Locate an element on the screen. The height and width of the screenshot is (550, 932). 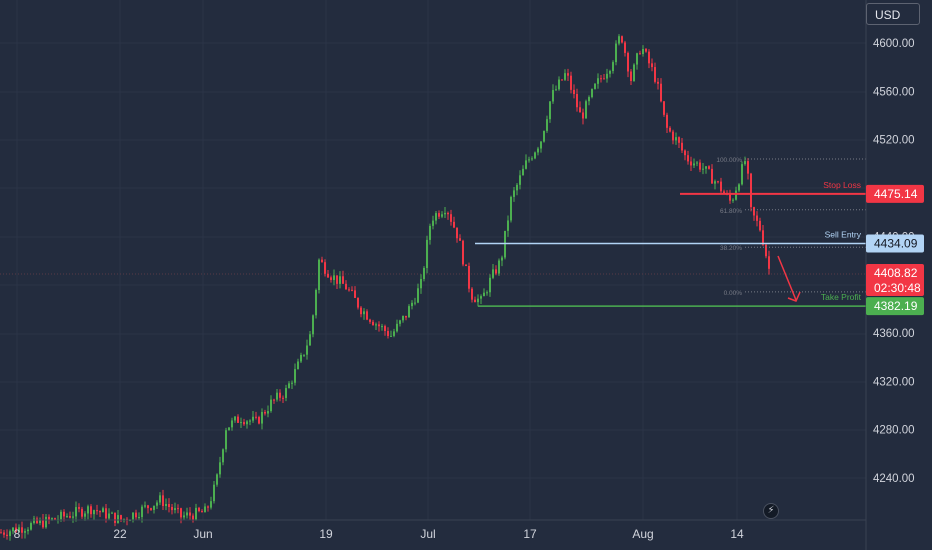
trade-levels: Stop Loss Sell Entry Take Profit is located at coordinates (670, 243).